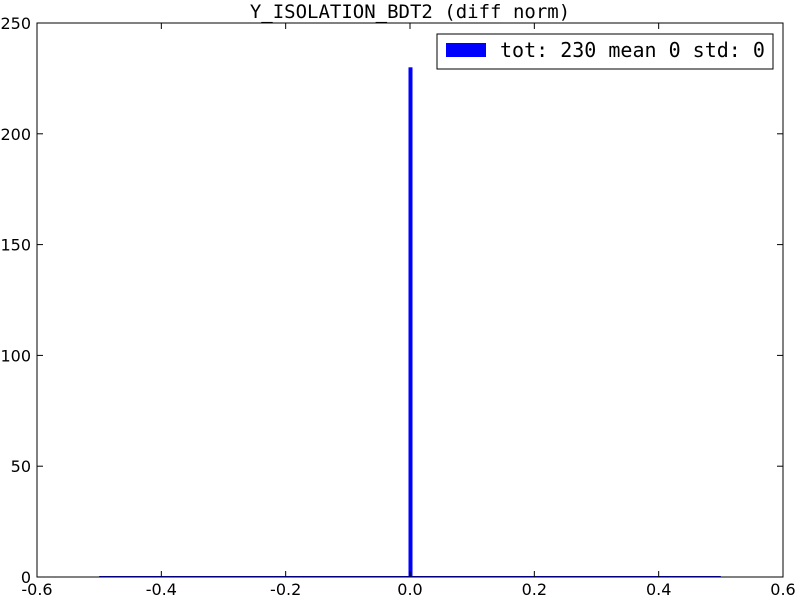  What do you see at coordinates (36, 589) in the screenshot?
I see `x-tick-label: -0.6` at bounding box center [36, 589].